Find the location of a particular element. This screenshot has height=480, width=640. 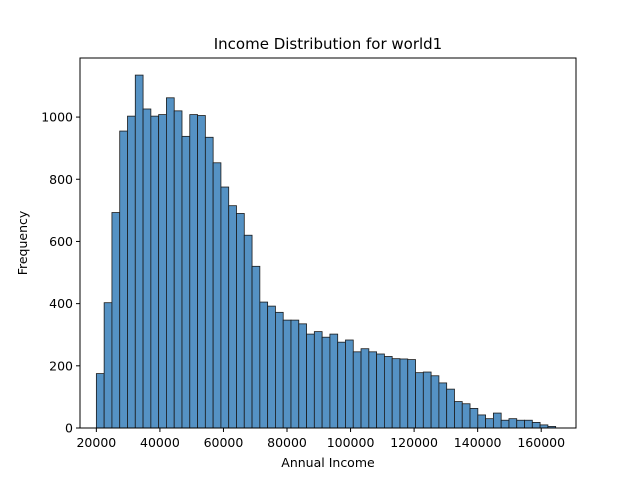

y-axis-label: Frequency is located at coordinates (22, 242).